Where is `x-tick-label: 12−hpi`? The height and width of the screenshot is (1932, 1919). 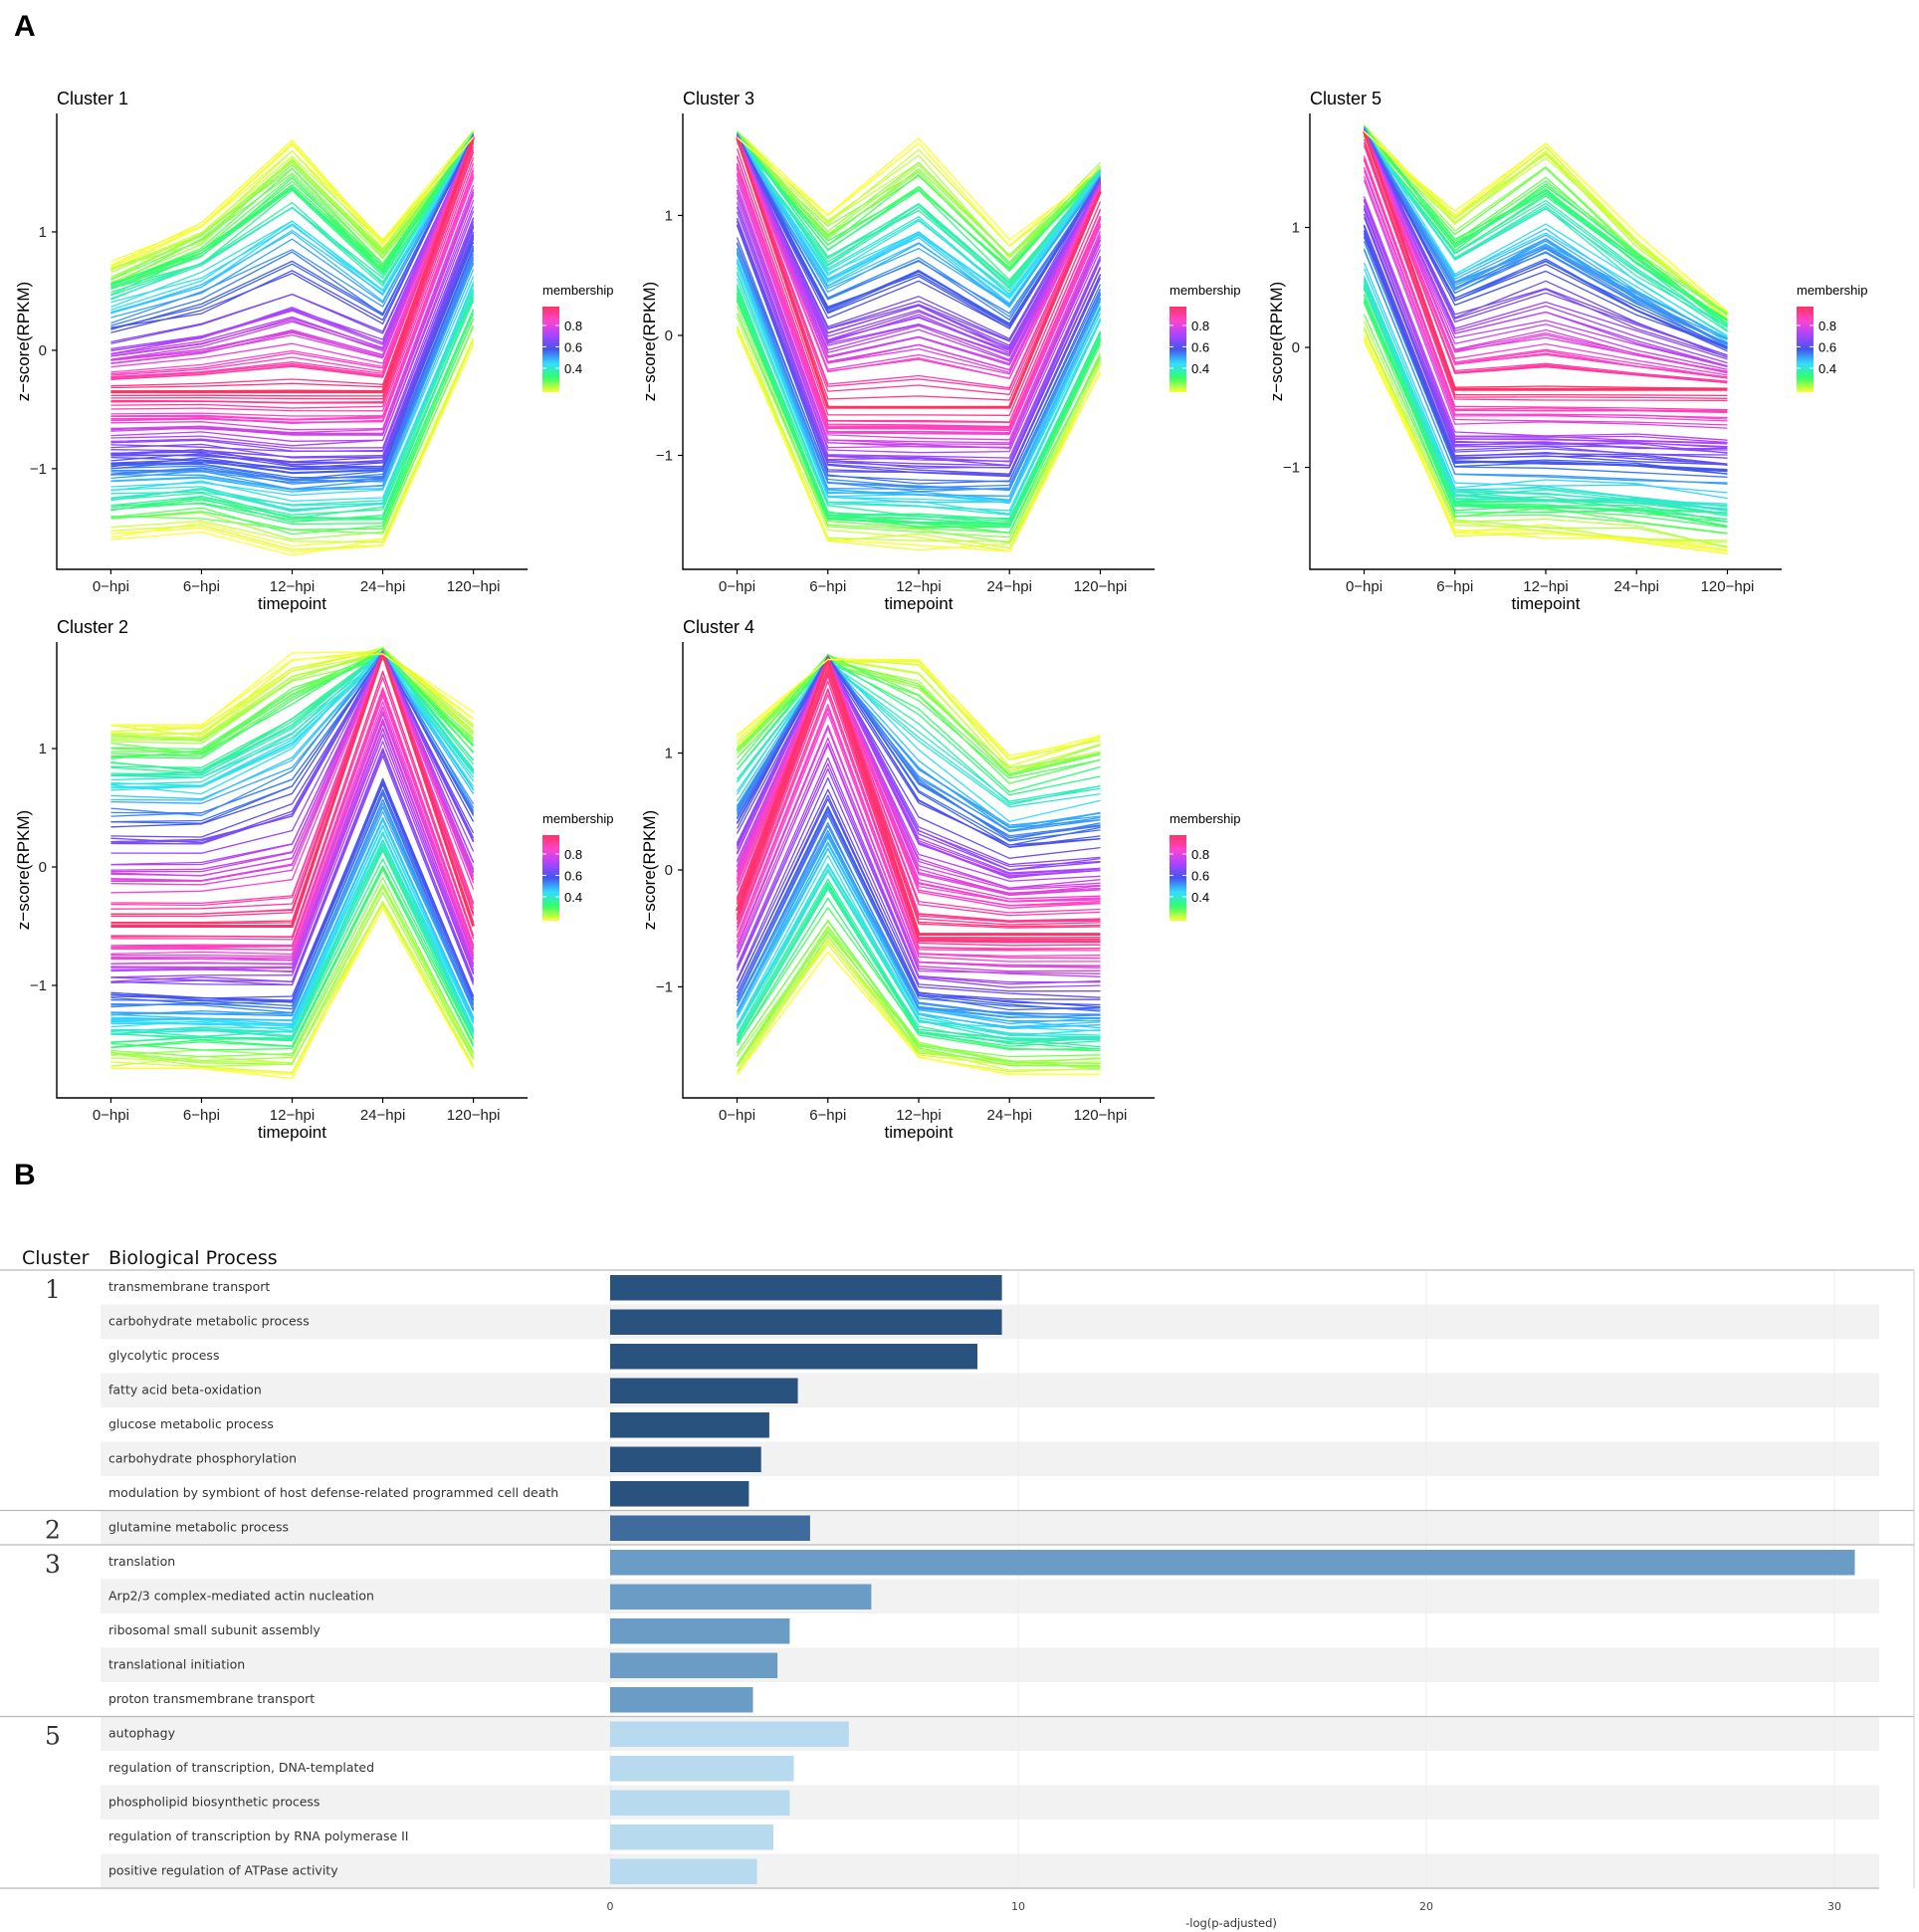
x-tick-label: 12−hpi is located at coordinates (292, 586).